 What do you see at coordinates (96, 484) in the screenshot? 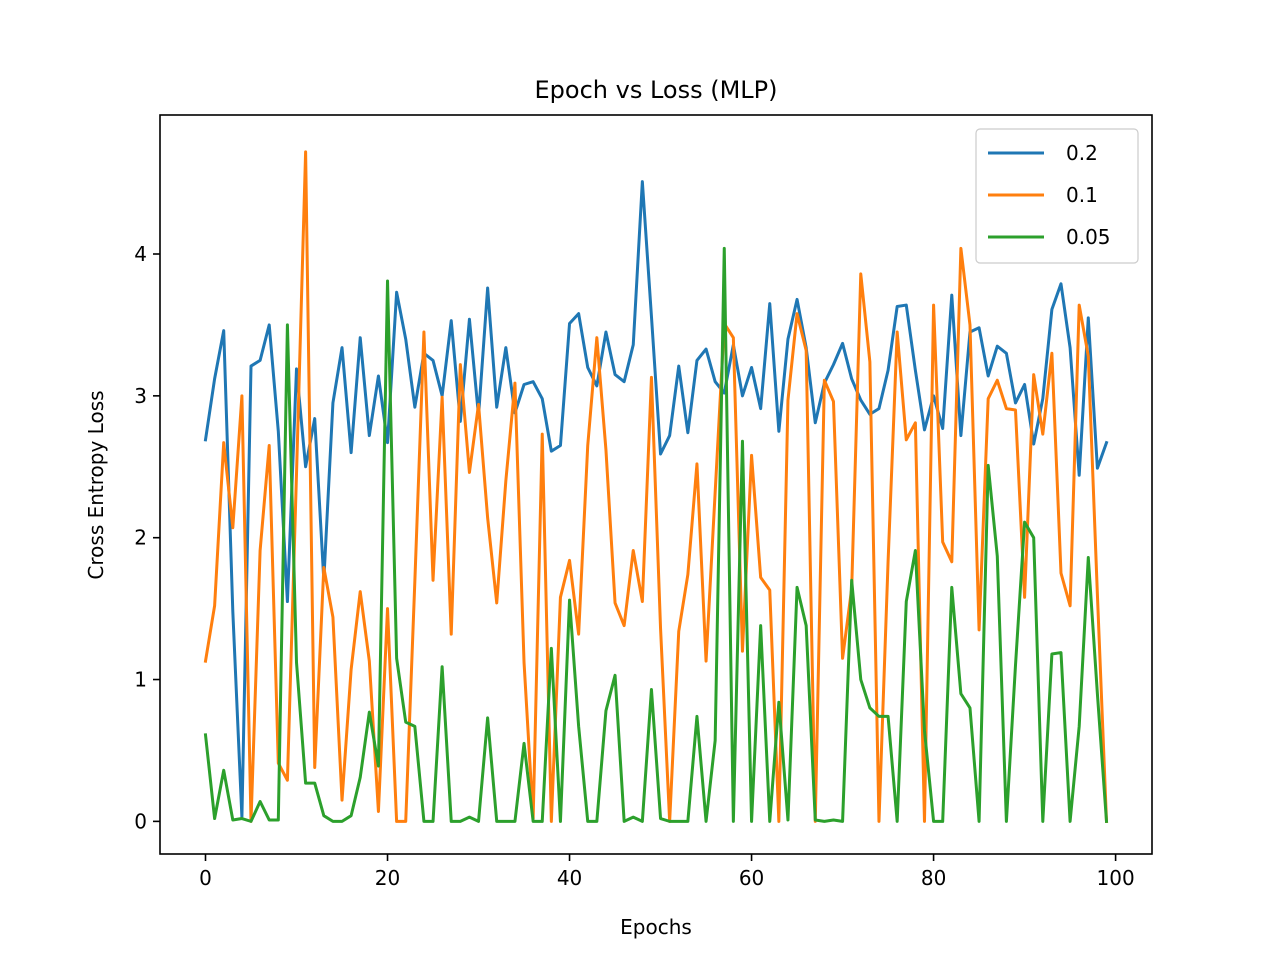
I see `y-axis-label: Cross Entropy Loss` at bounding box center [96, 484].